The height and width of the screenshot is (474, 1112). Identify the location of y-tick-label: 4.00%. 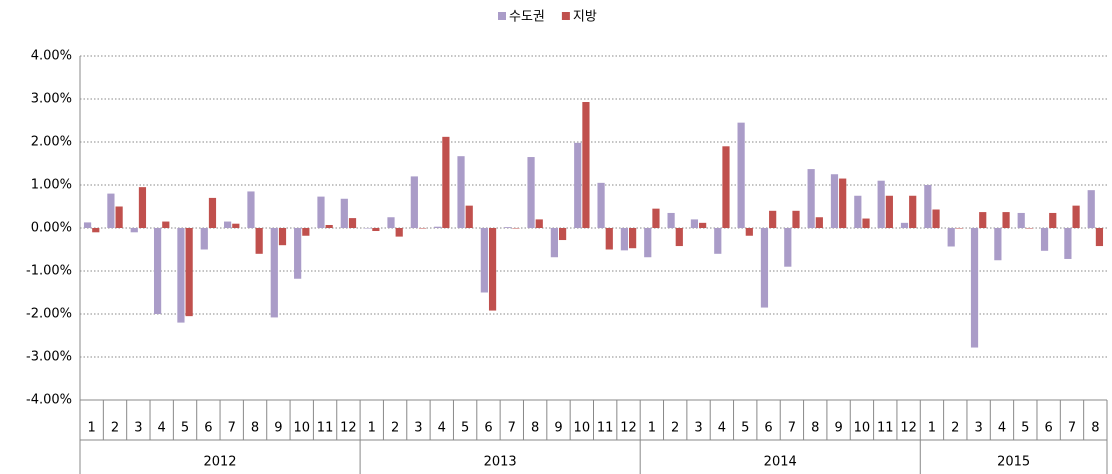
(51, 56).